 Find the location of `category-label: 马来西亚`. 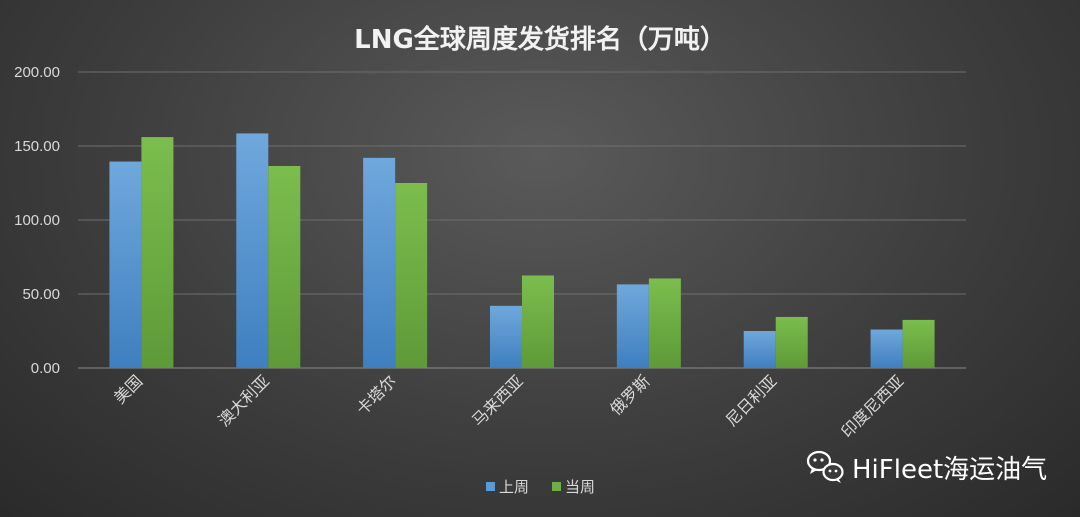

category-label: 马来西亚 is located at coordinates (497, 400).